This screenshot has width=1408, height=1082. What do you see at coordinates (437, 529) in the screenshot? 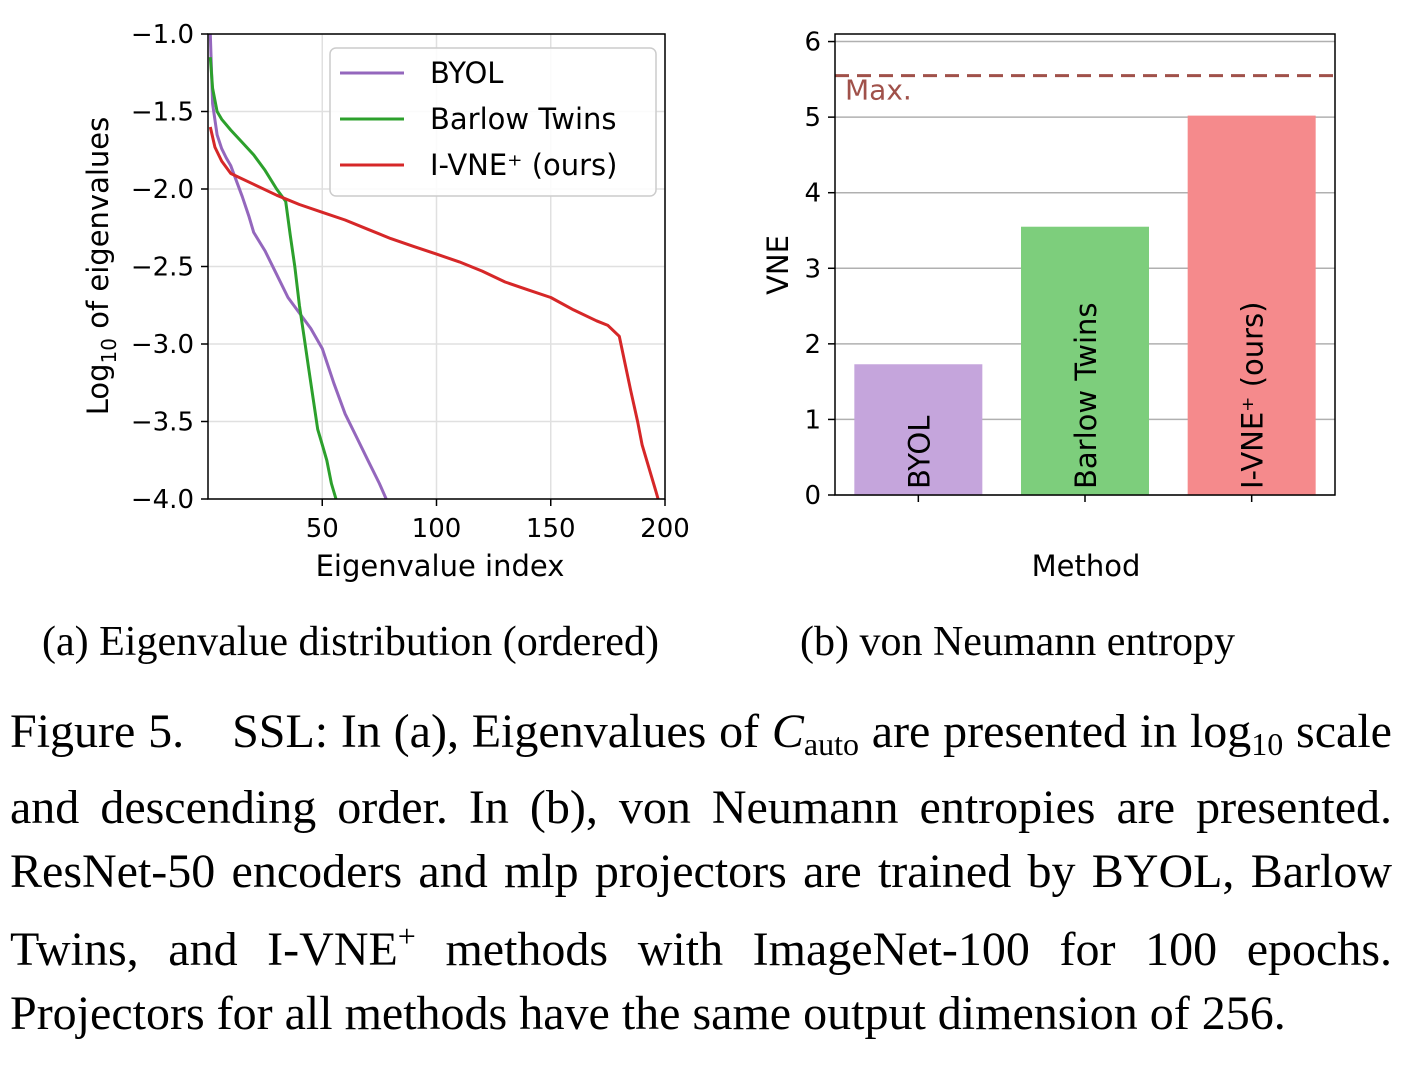
I see `x-tick-label: 100` at bounding box center [437, 529].